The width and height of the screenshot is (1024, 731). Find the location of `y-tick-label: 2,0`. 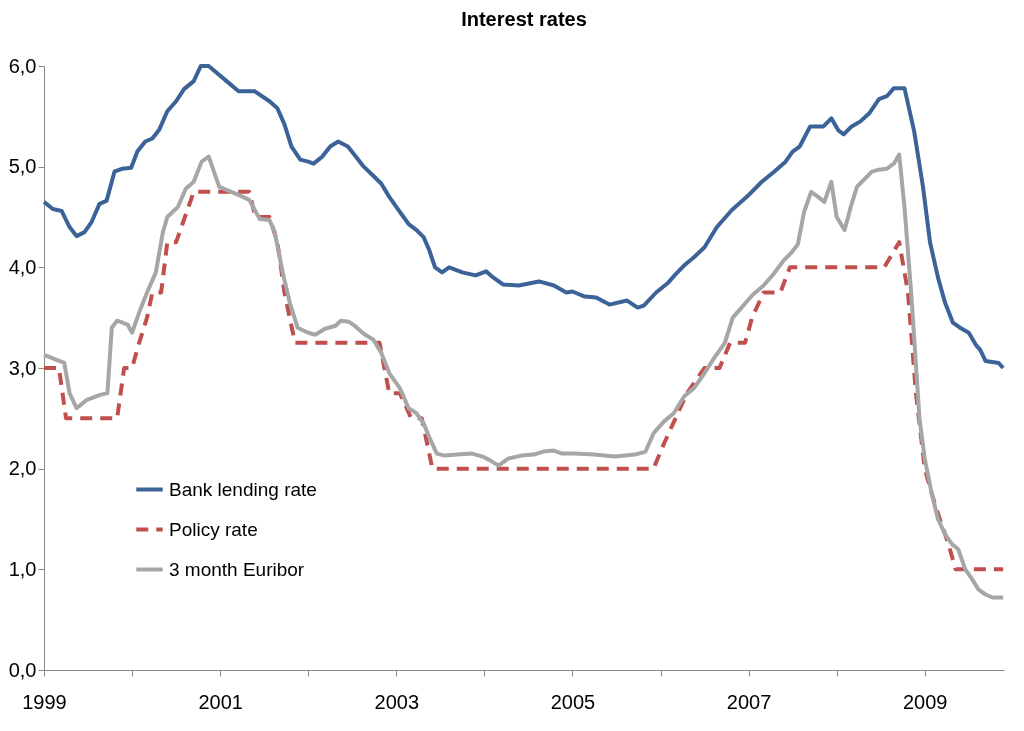

y-tick-label: 2,0 is located at coordinates (22, 468).